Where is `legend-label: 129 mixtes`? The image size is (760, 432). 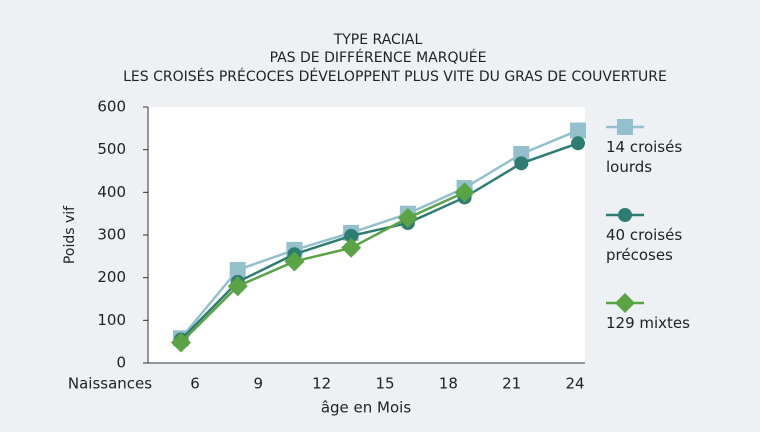
legend-label: 129 mixtes is located at coordinates (648, 323).